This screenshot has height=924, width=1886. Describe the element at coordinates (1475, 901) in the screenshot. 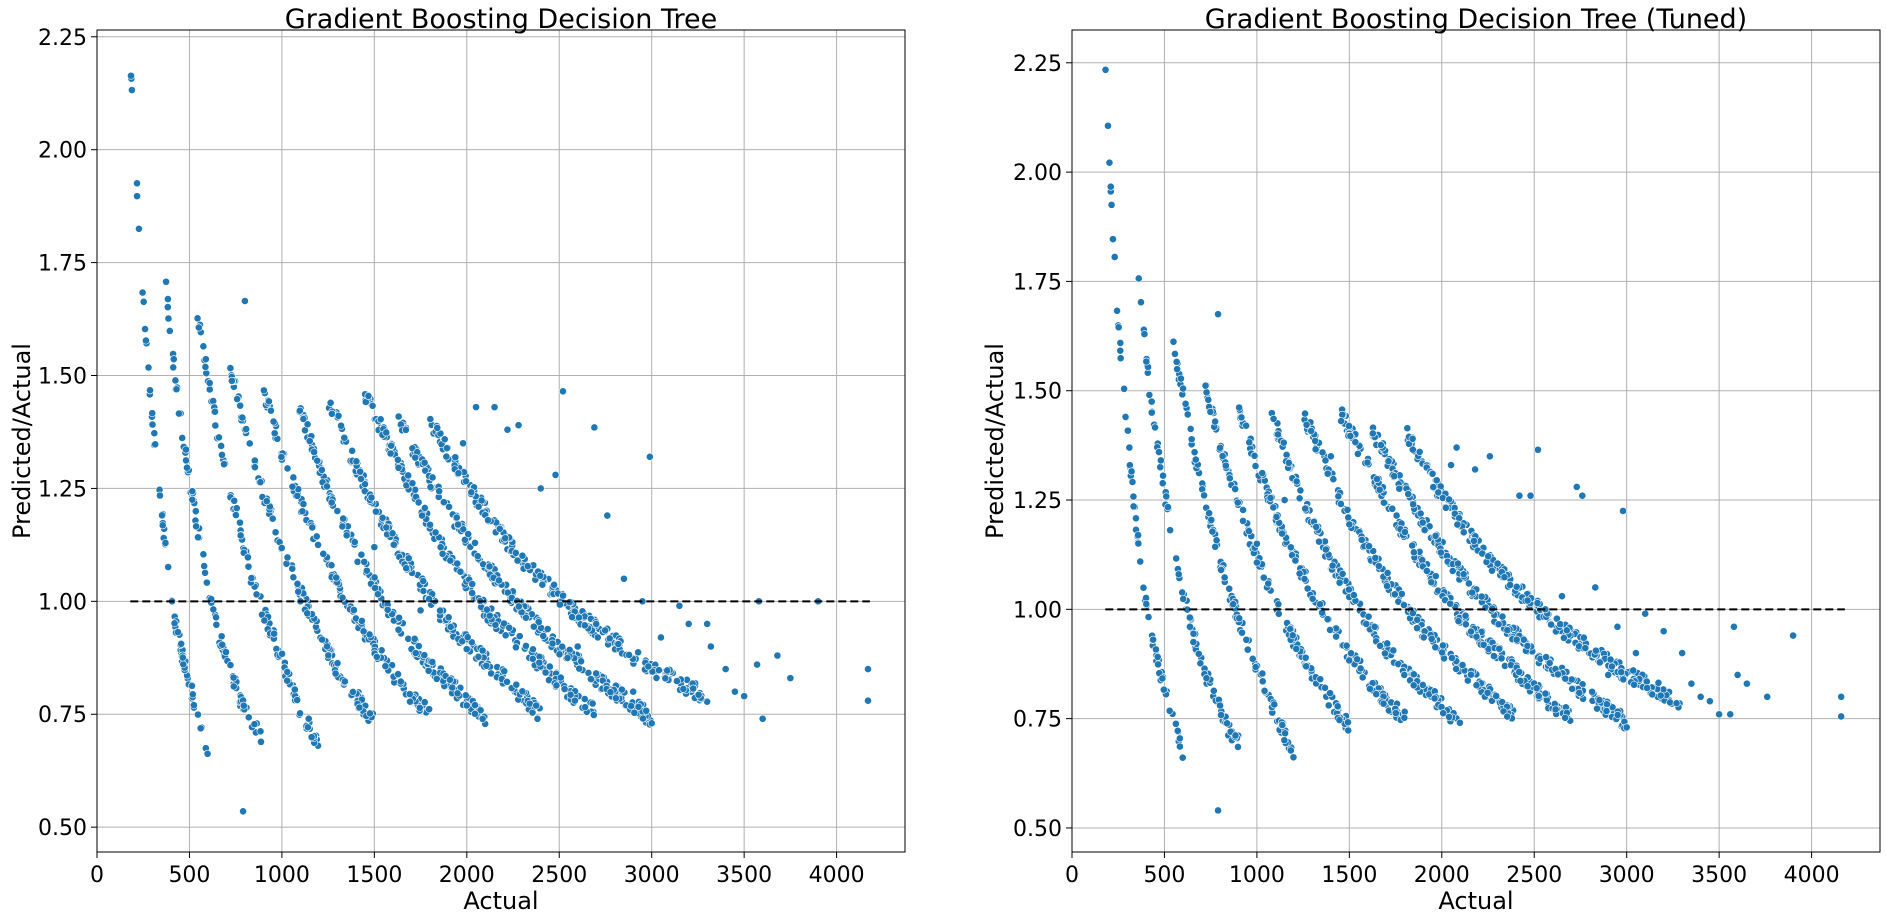

I see `x-axis-label-2: Actual` at that location.